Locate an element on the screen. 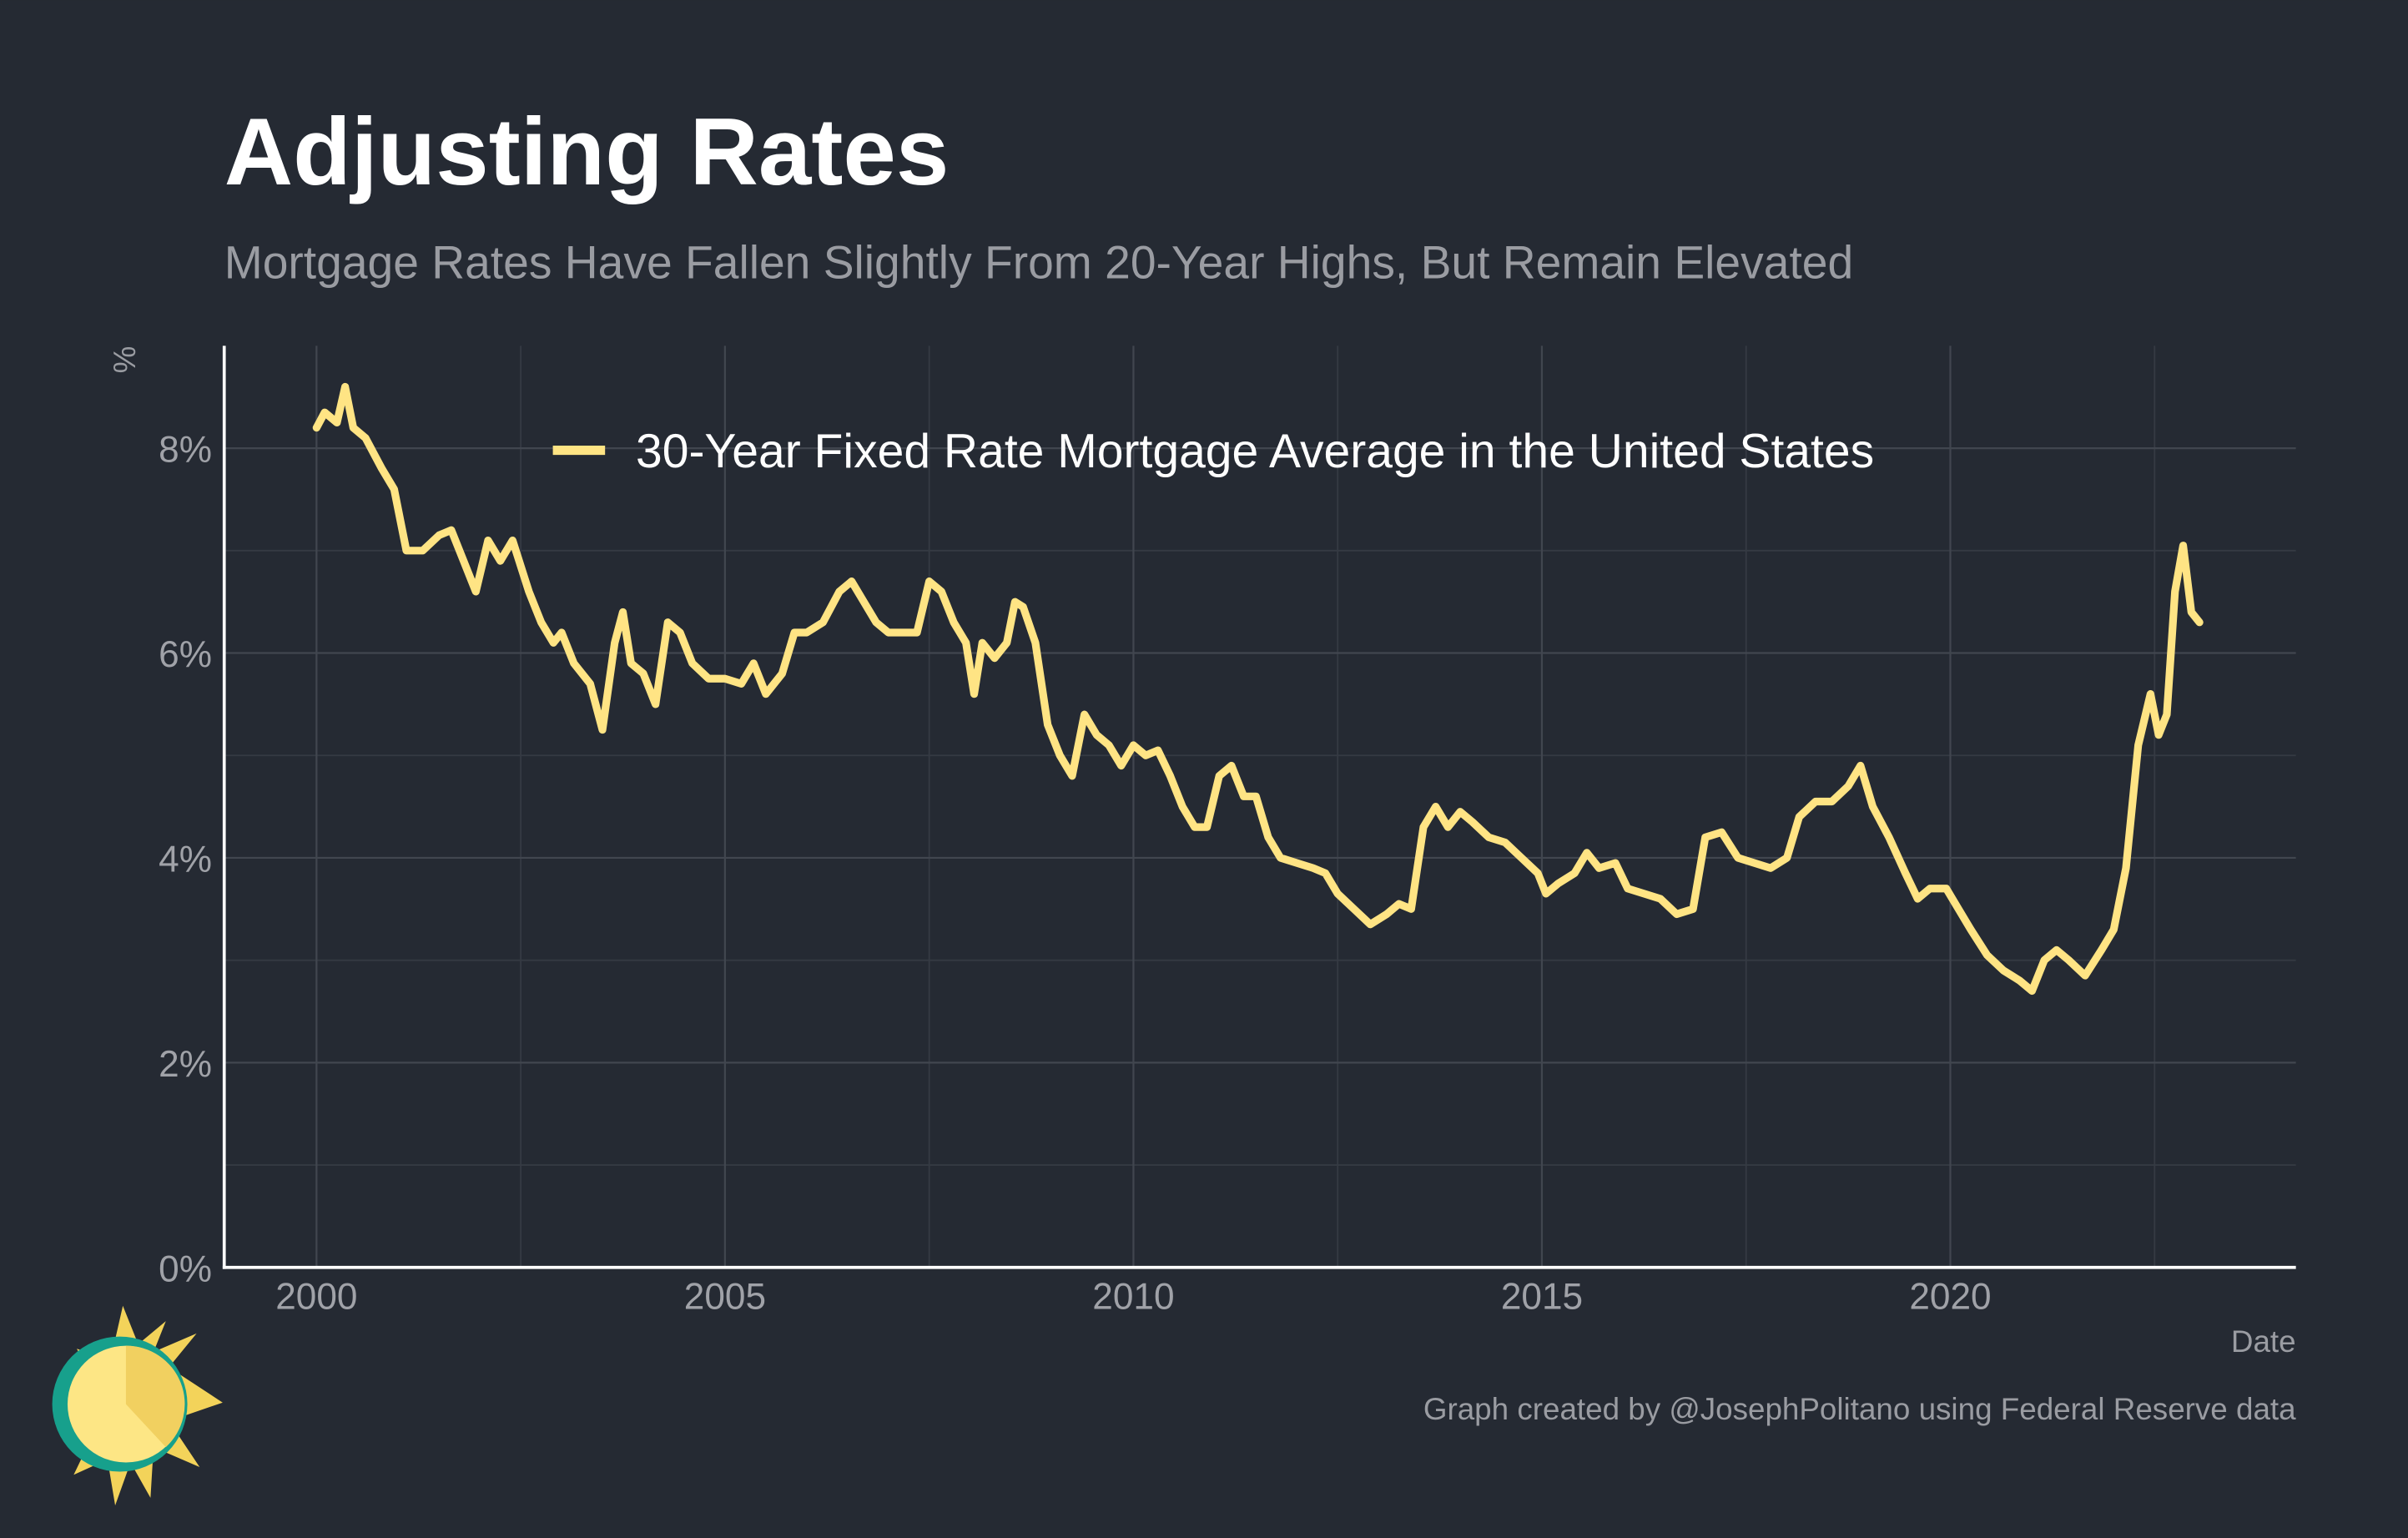 The width and height of the screenshot is (2408, 1538). x-axis-title: Date is located at coordinates (2263, 1341).